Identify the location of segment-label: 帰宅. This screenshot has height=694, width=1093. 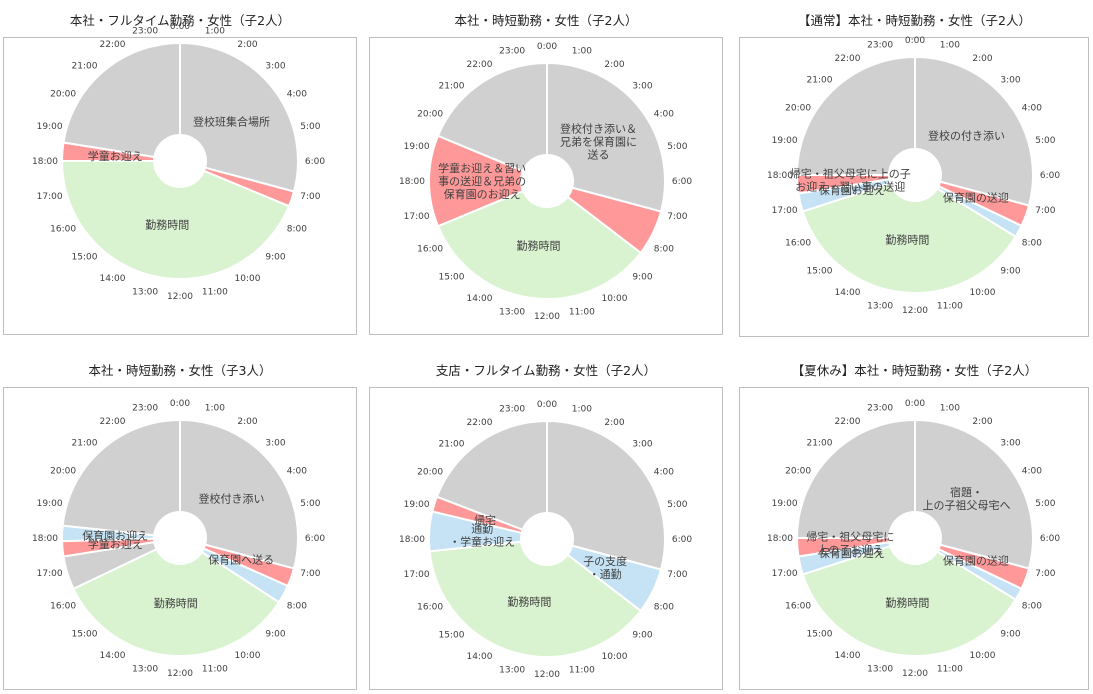
(485, 520).